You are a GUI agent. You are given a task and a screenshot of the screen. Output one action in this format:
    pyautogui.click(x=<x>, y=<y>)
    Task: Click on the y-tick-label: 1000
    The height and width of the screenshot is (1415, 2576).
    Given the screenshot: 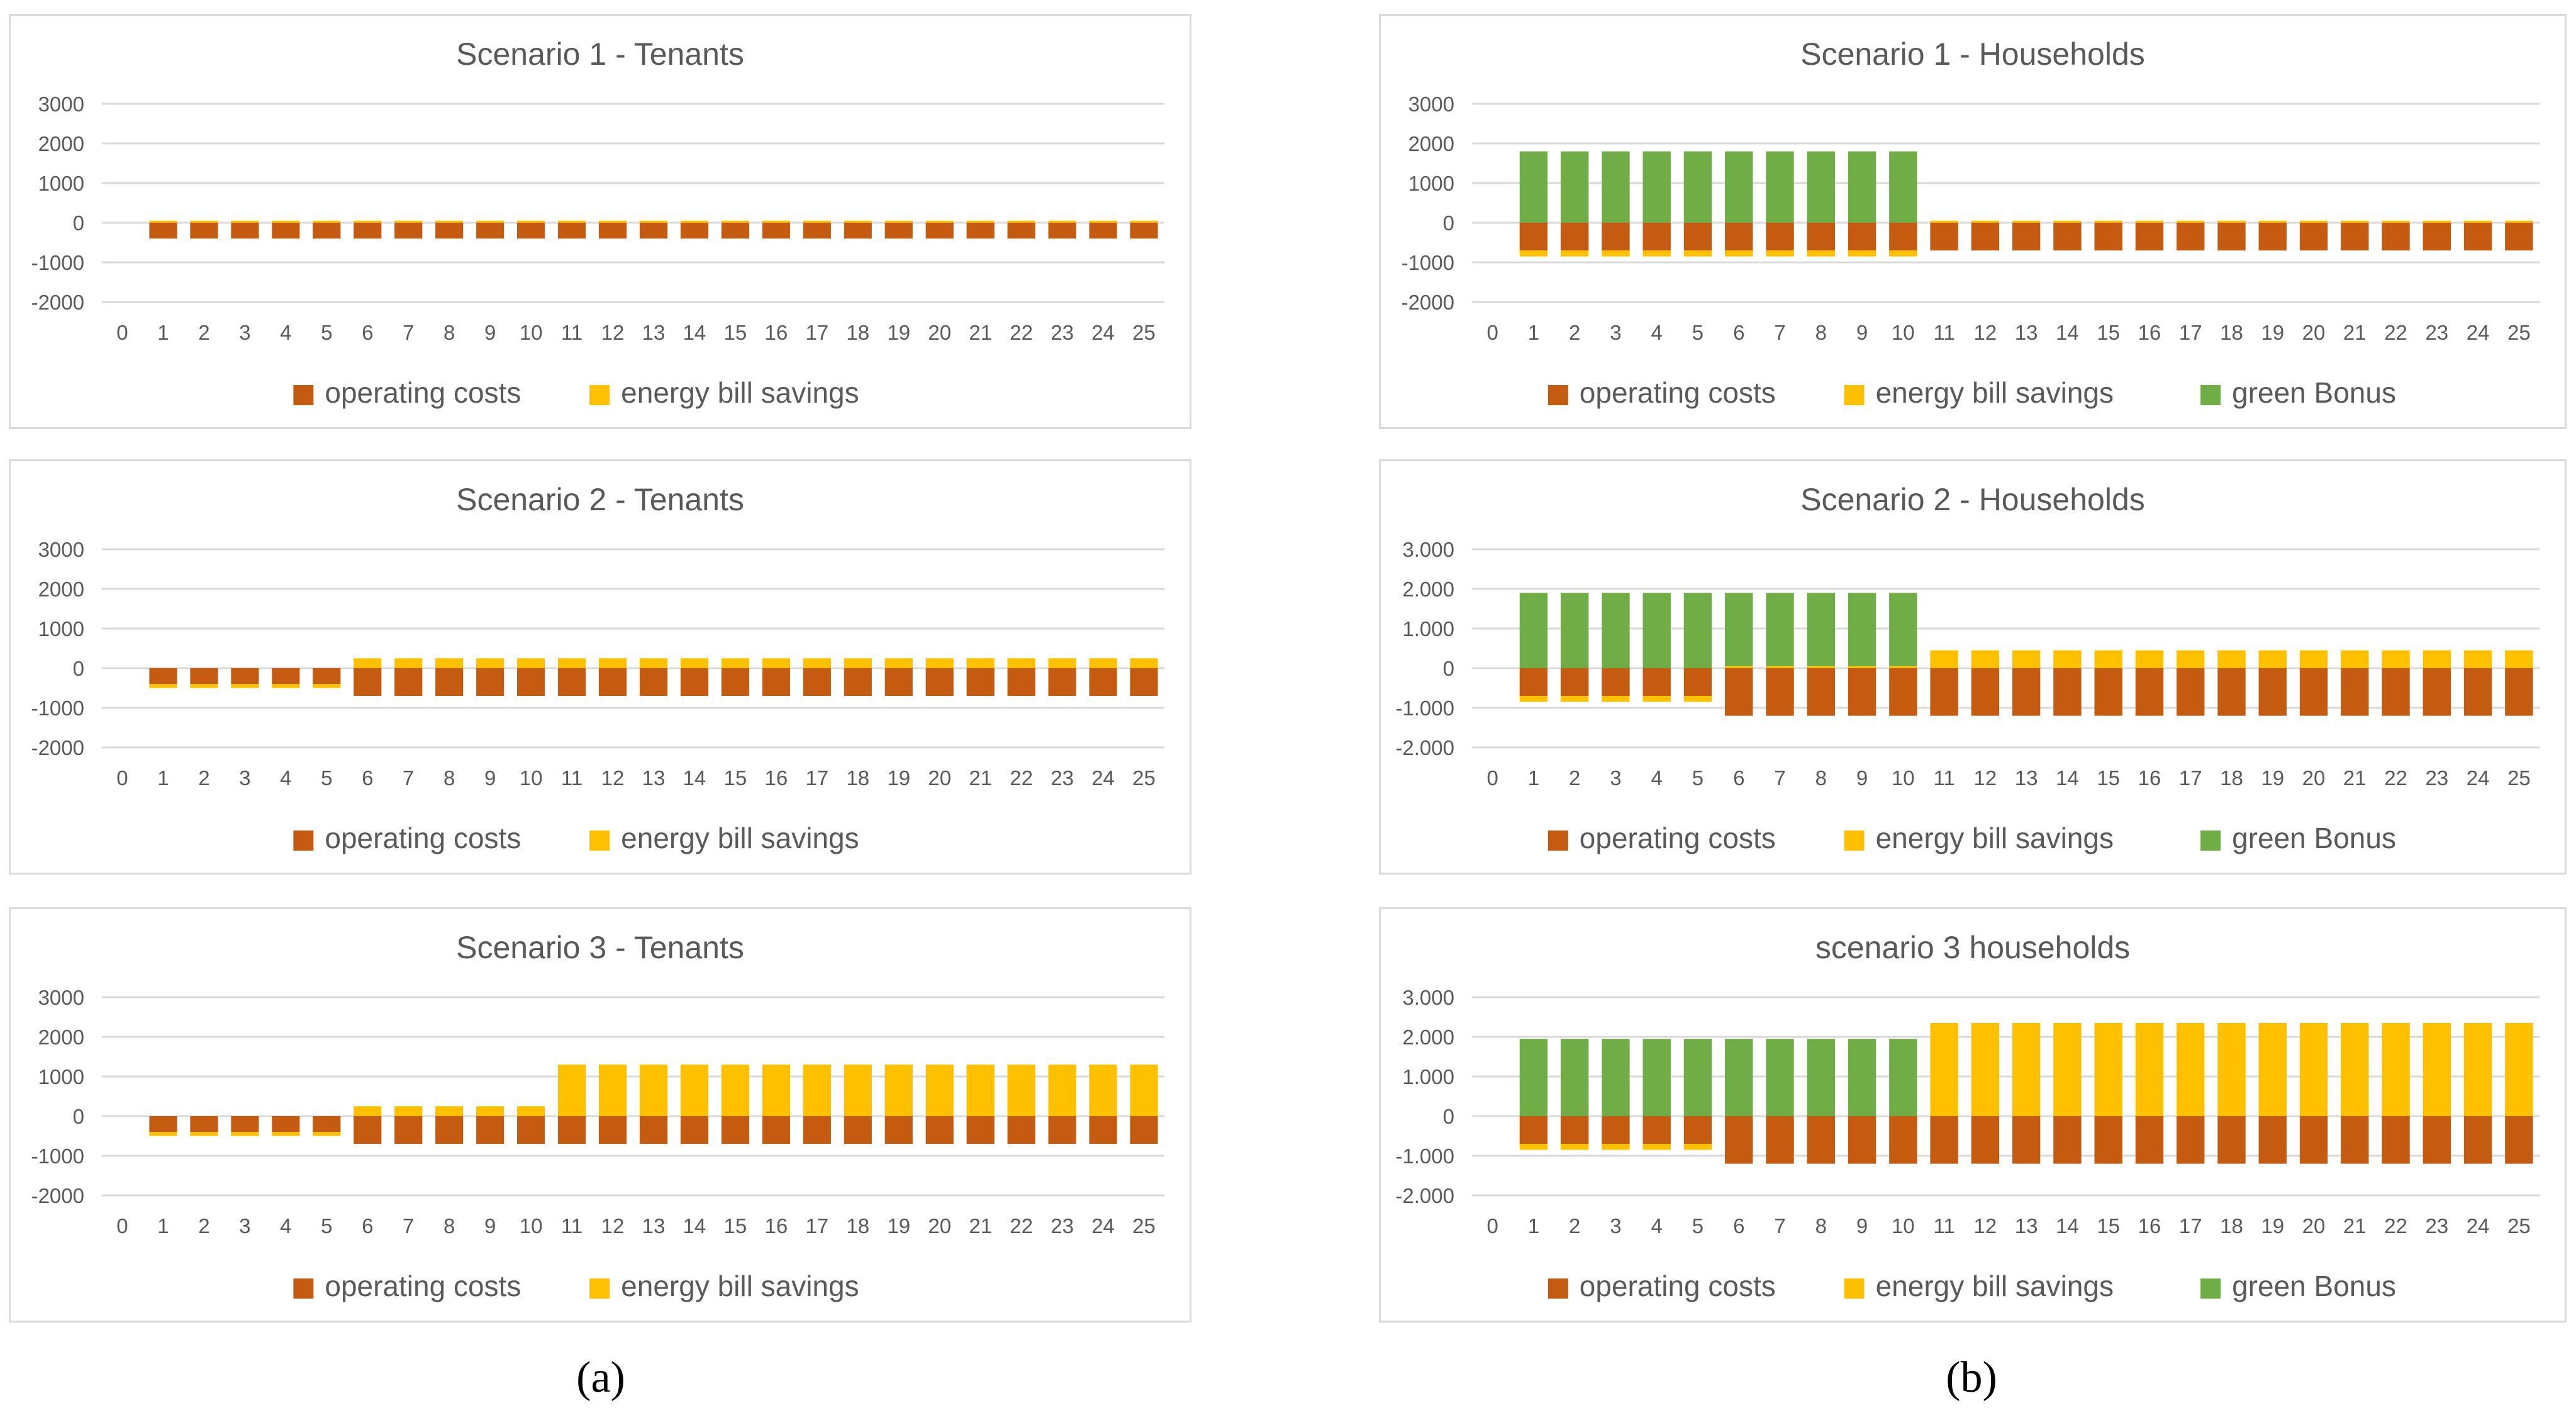 What is the action you would take?
    pyautogui.click(x=61, y=628)
    